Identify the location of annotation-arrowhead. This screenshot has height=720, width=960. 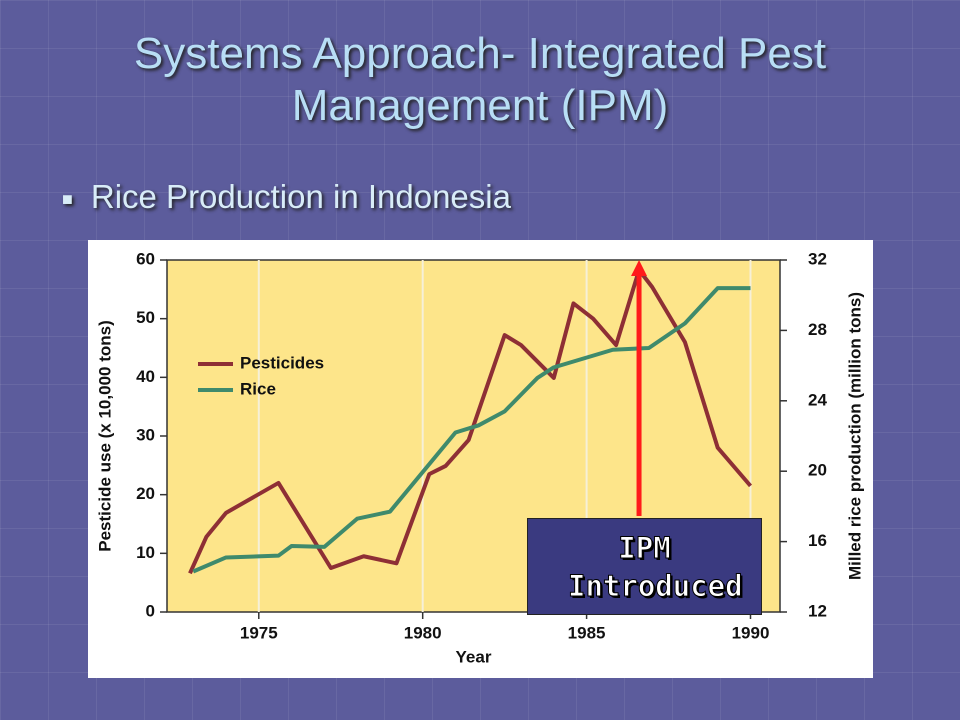
(639, 268).